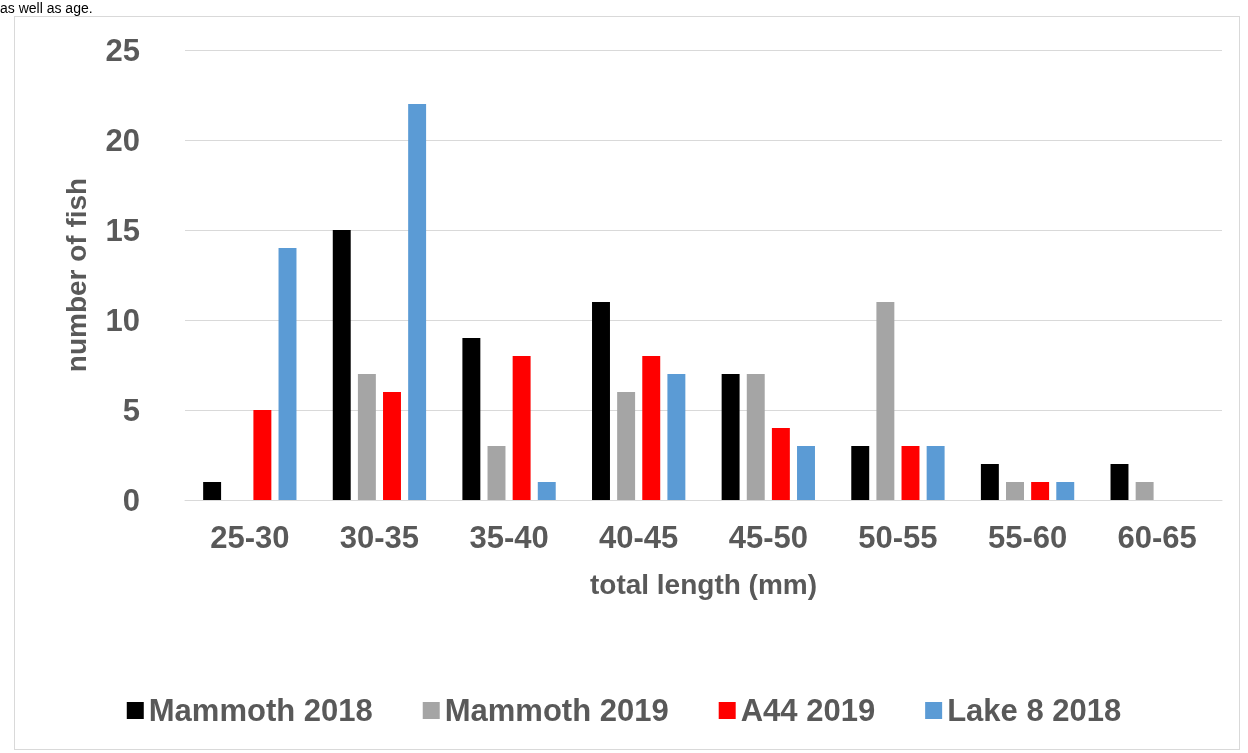  What do you see at coordinates (260, 710) in the screenshot?
I see `legend-label: Mammoth 2018` at bounding box center [260, 710].